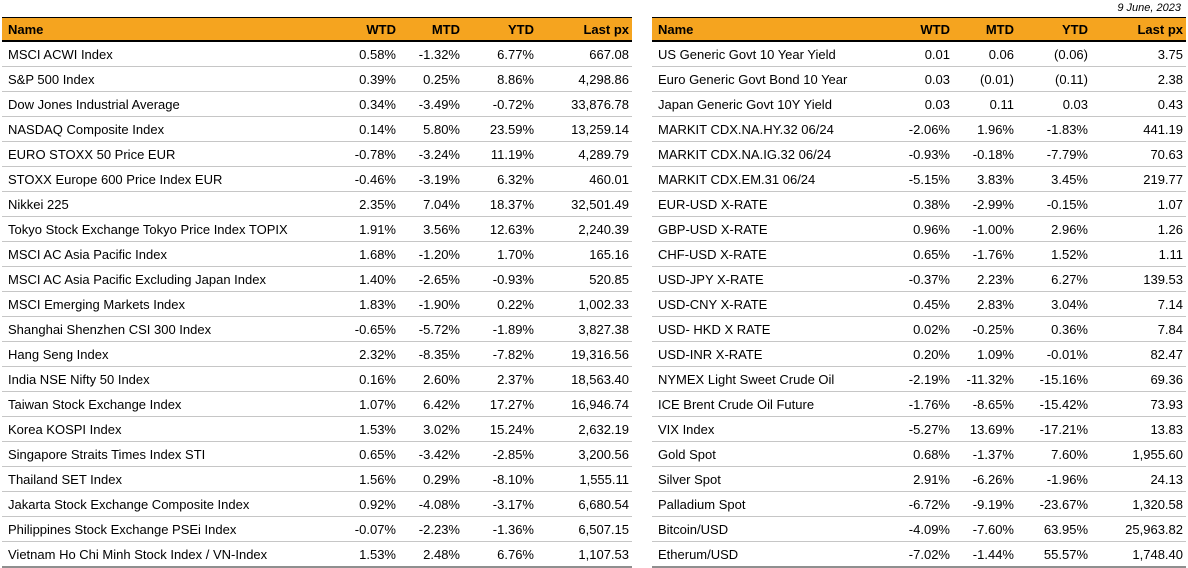 The height and width of the screenshot is (568, 1188). I want to click on ytd-value: 1.52%, so click(1069, 254).